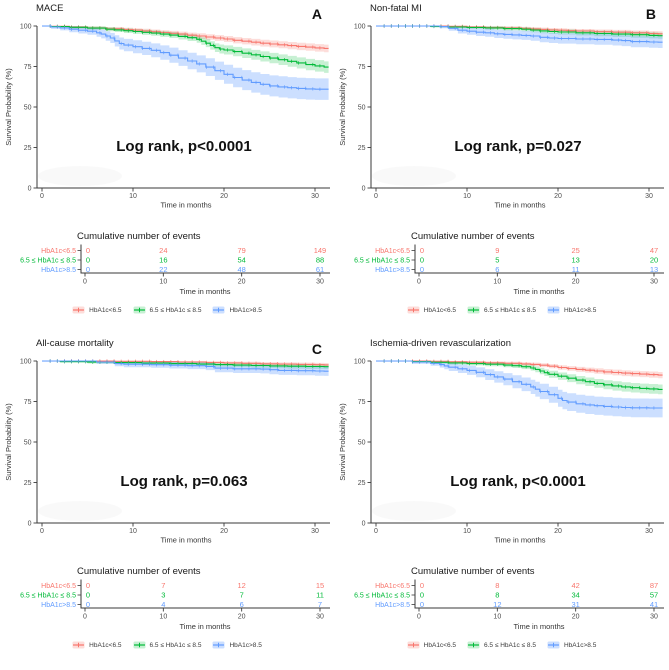  What do you see at coordinates (317, 14) in the screenshot?
I see `panel-letter: A` at bounding box center [317, 14].